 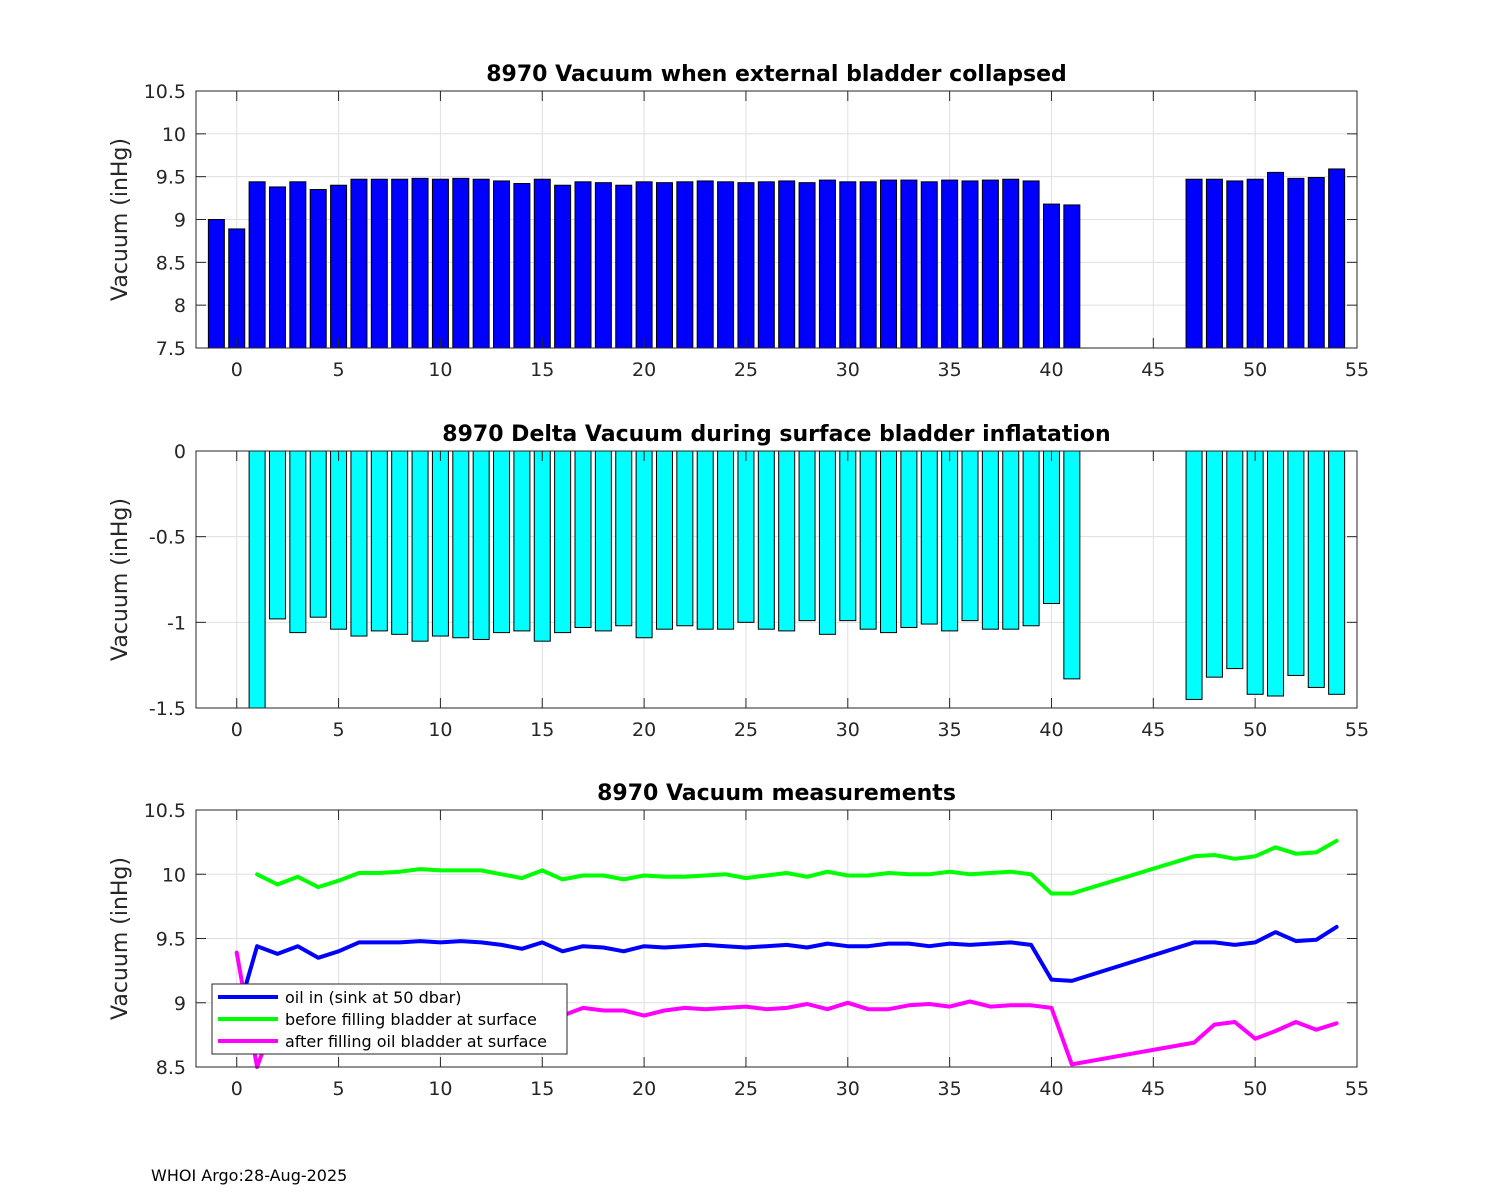 What do you see at coordinates (167, 538) in the screenshot?
I see `y-tick-label: -0.5` at bounding box center [167, 538].